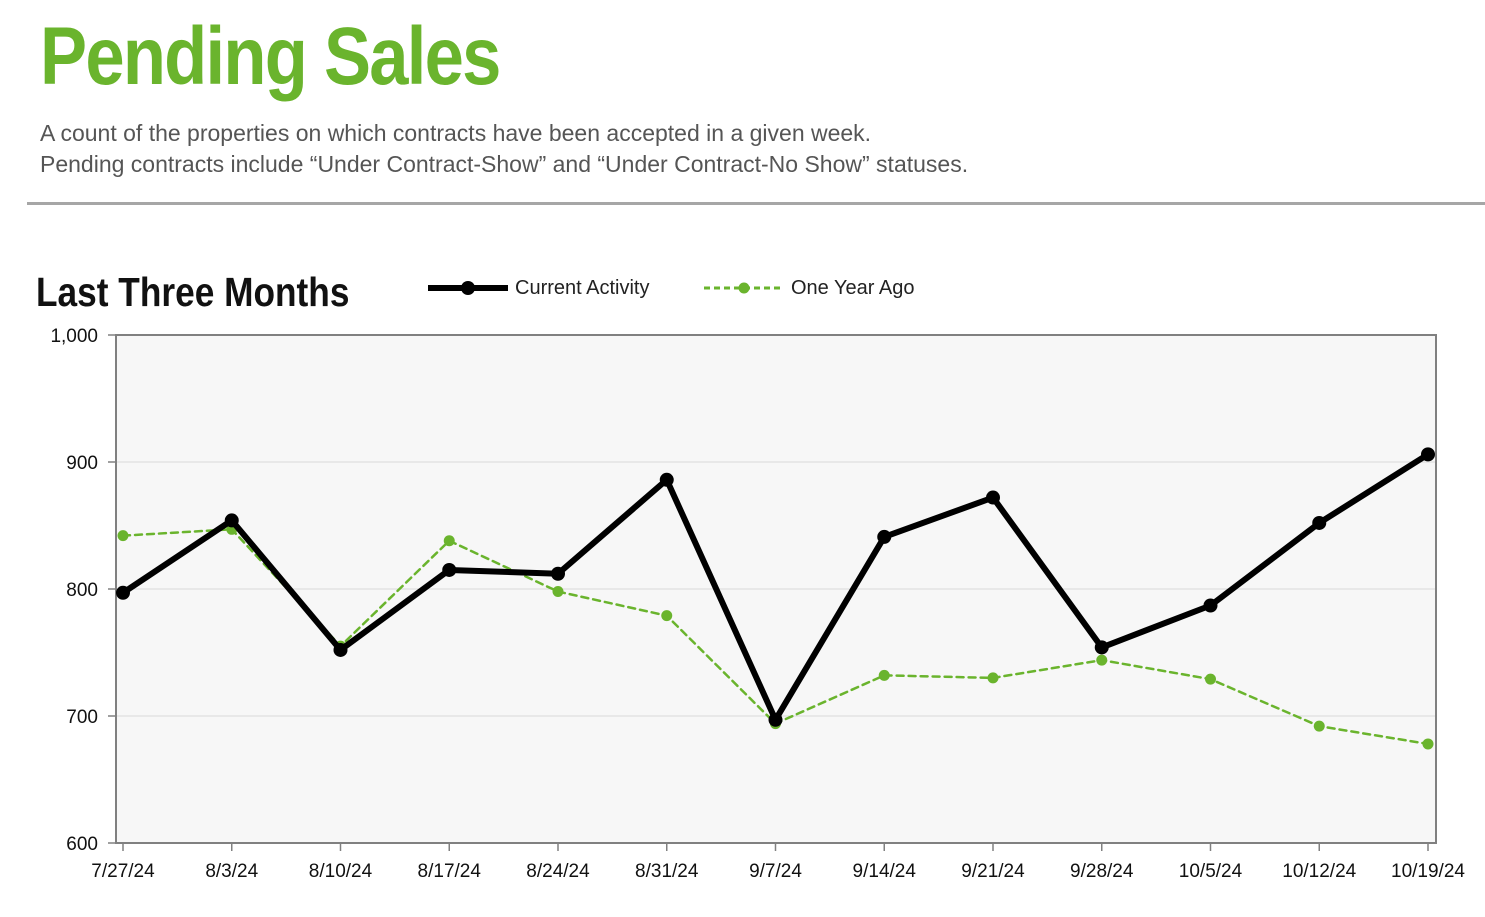 Image resolution: width=1485 pixels, height=917 pixels. I want to click on x-tick-label: 10/19/24, so click(1428, 871).